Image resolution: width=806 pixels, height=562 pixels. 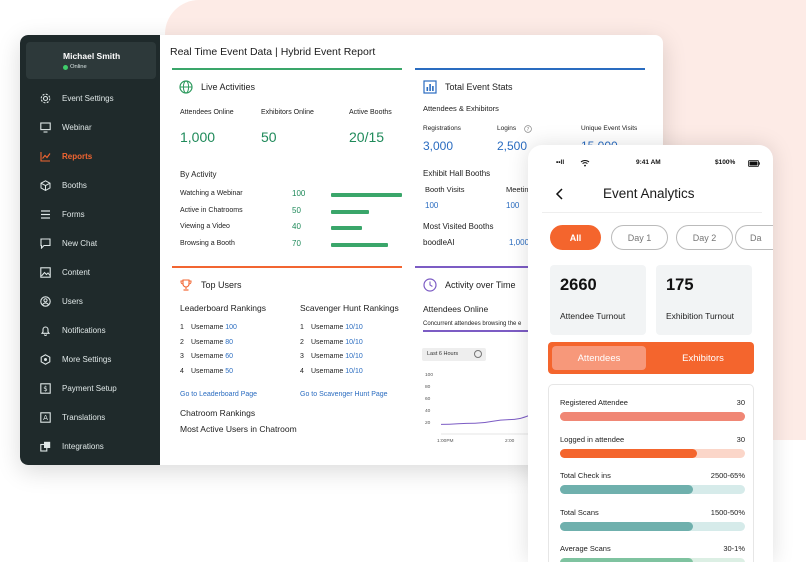 I want to click on gear-icon, so click(x=45, y=98).